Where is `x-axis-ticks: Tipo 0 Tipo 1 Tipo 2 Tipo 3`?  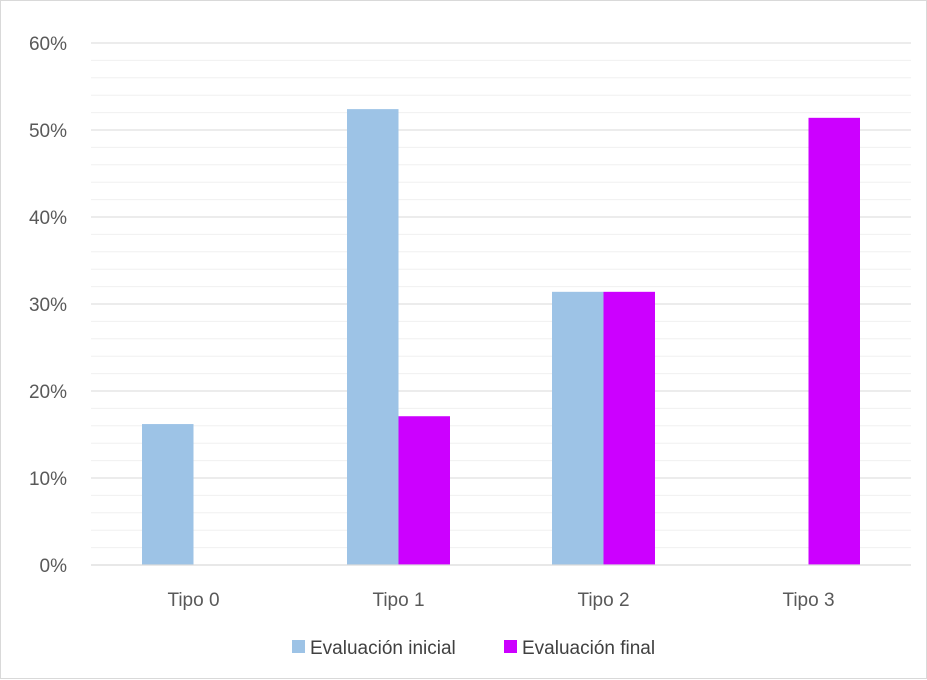 x-axis-ticks: Tipo 0 Tipo 1 Tipo 2 Tipo 3 is located at coordinates (500, 600).